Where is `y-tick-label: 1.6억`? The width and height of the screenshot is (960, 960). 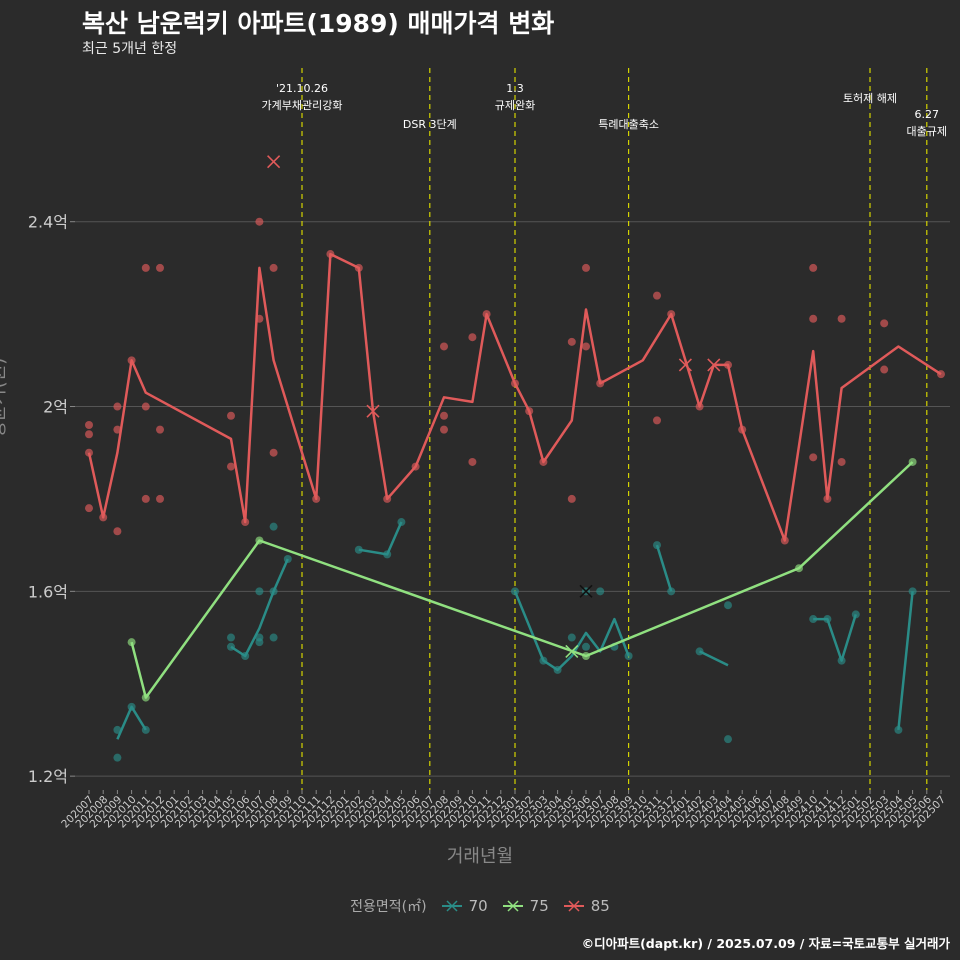 y-tick-label: 1.6억 is located at coordinates (48, 591).